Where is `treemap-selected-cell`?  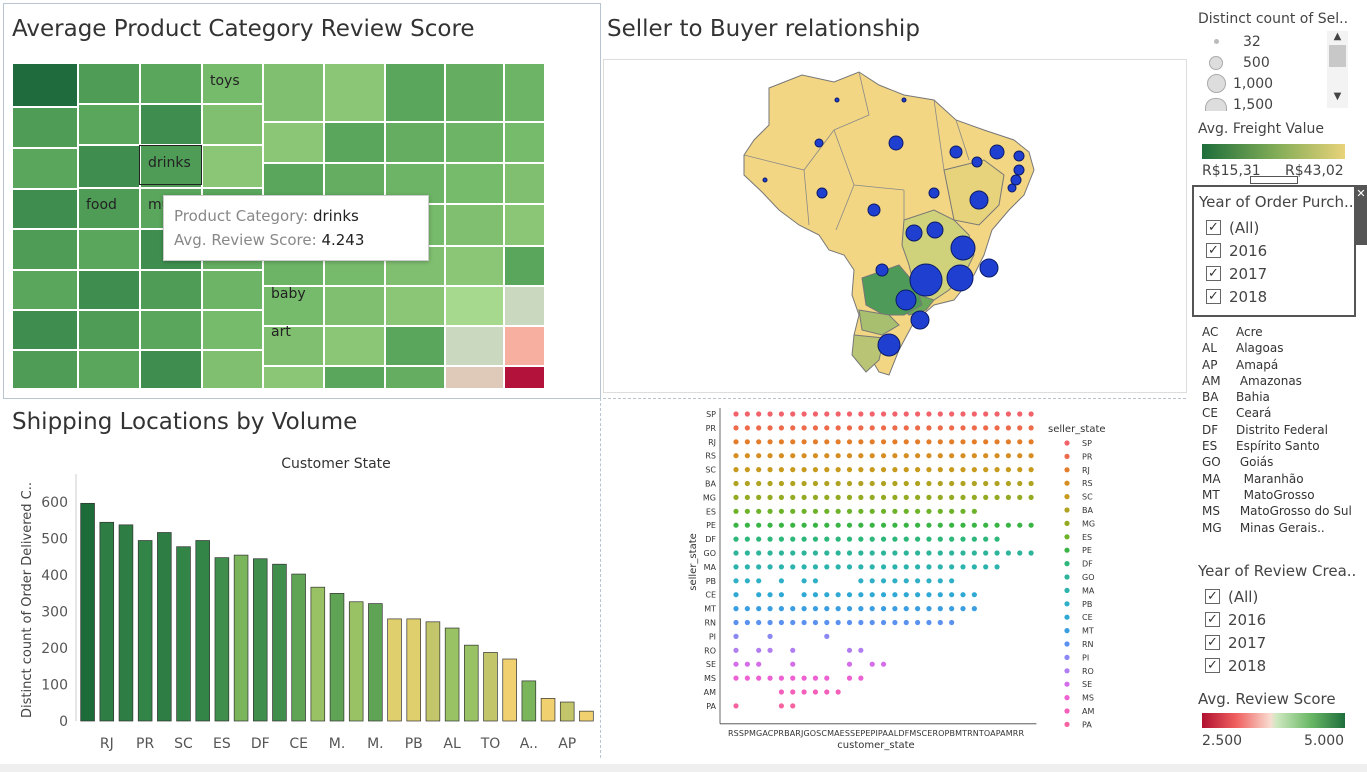 treemap-selected-cell is located at coordinates (170, 165).